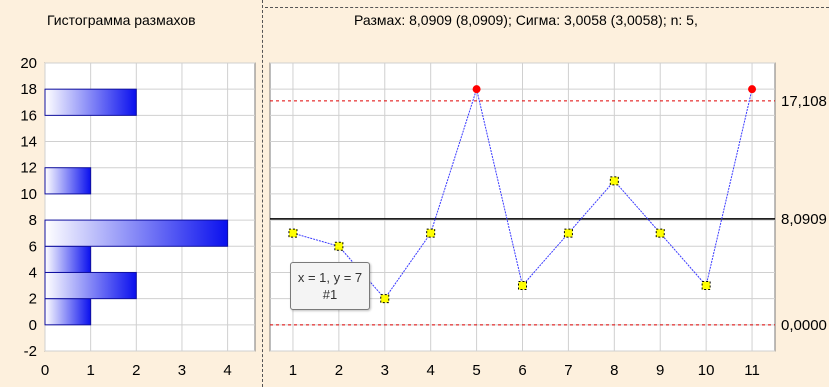 This screenshot has width=829, height=387. I want to click on control-x-tick-label: 3, so click(385, 370).